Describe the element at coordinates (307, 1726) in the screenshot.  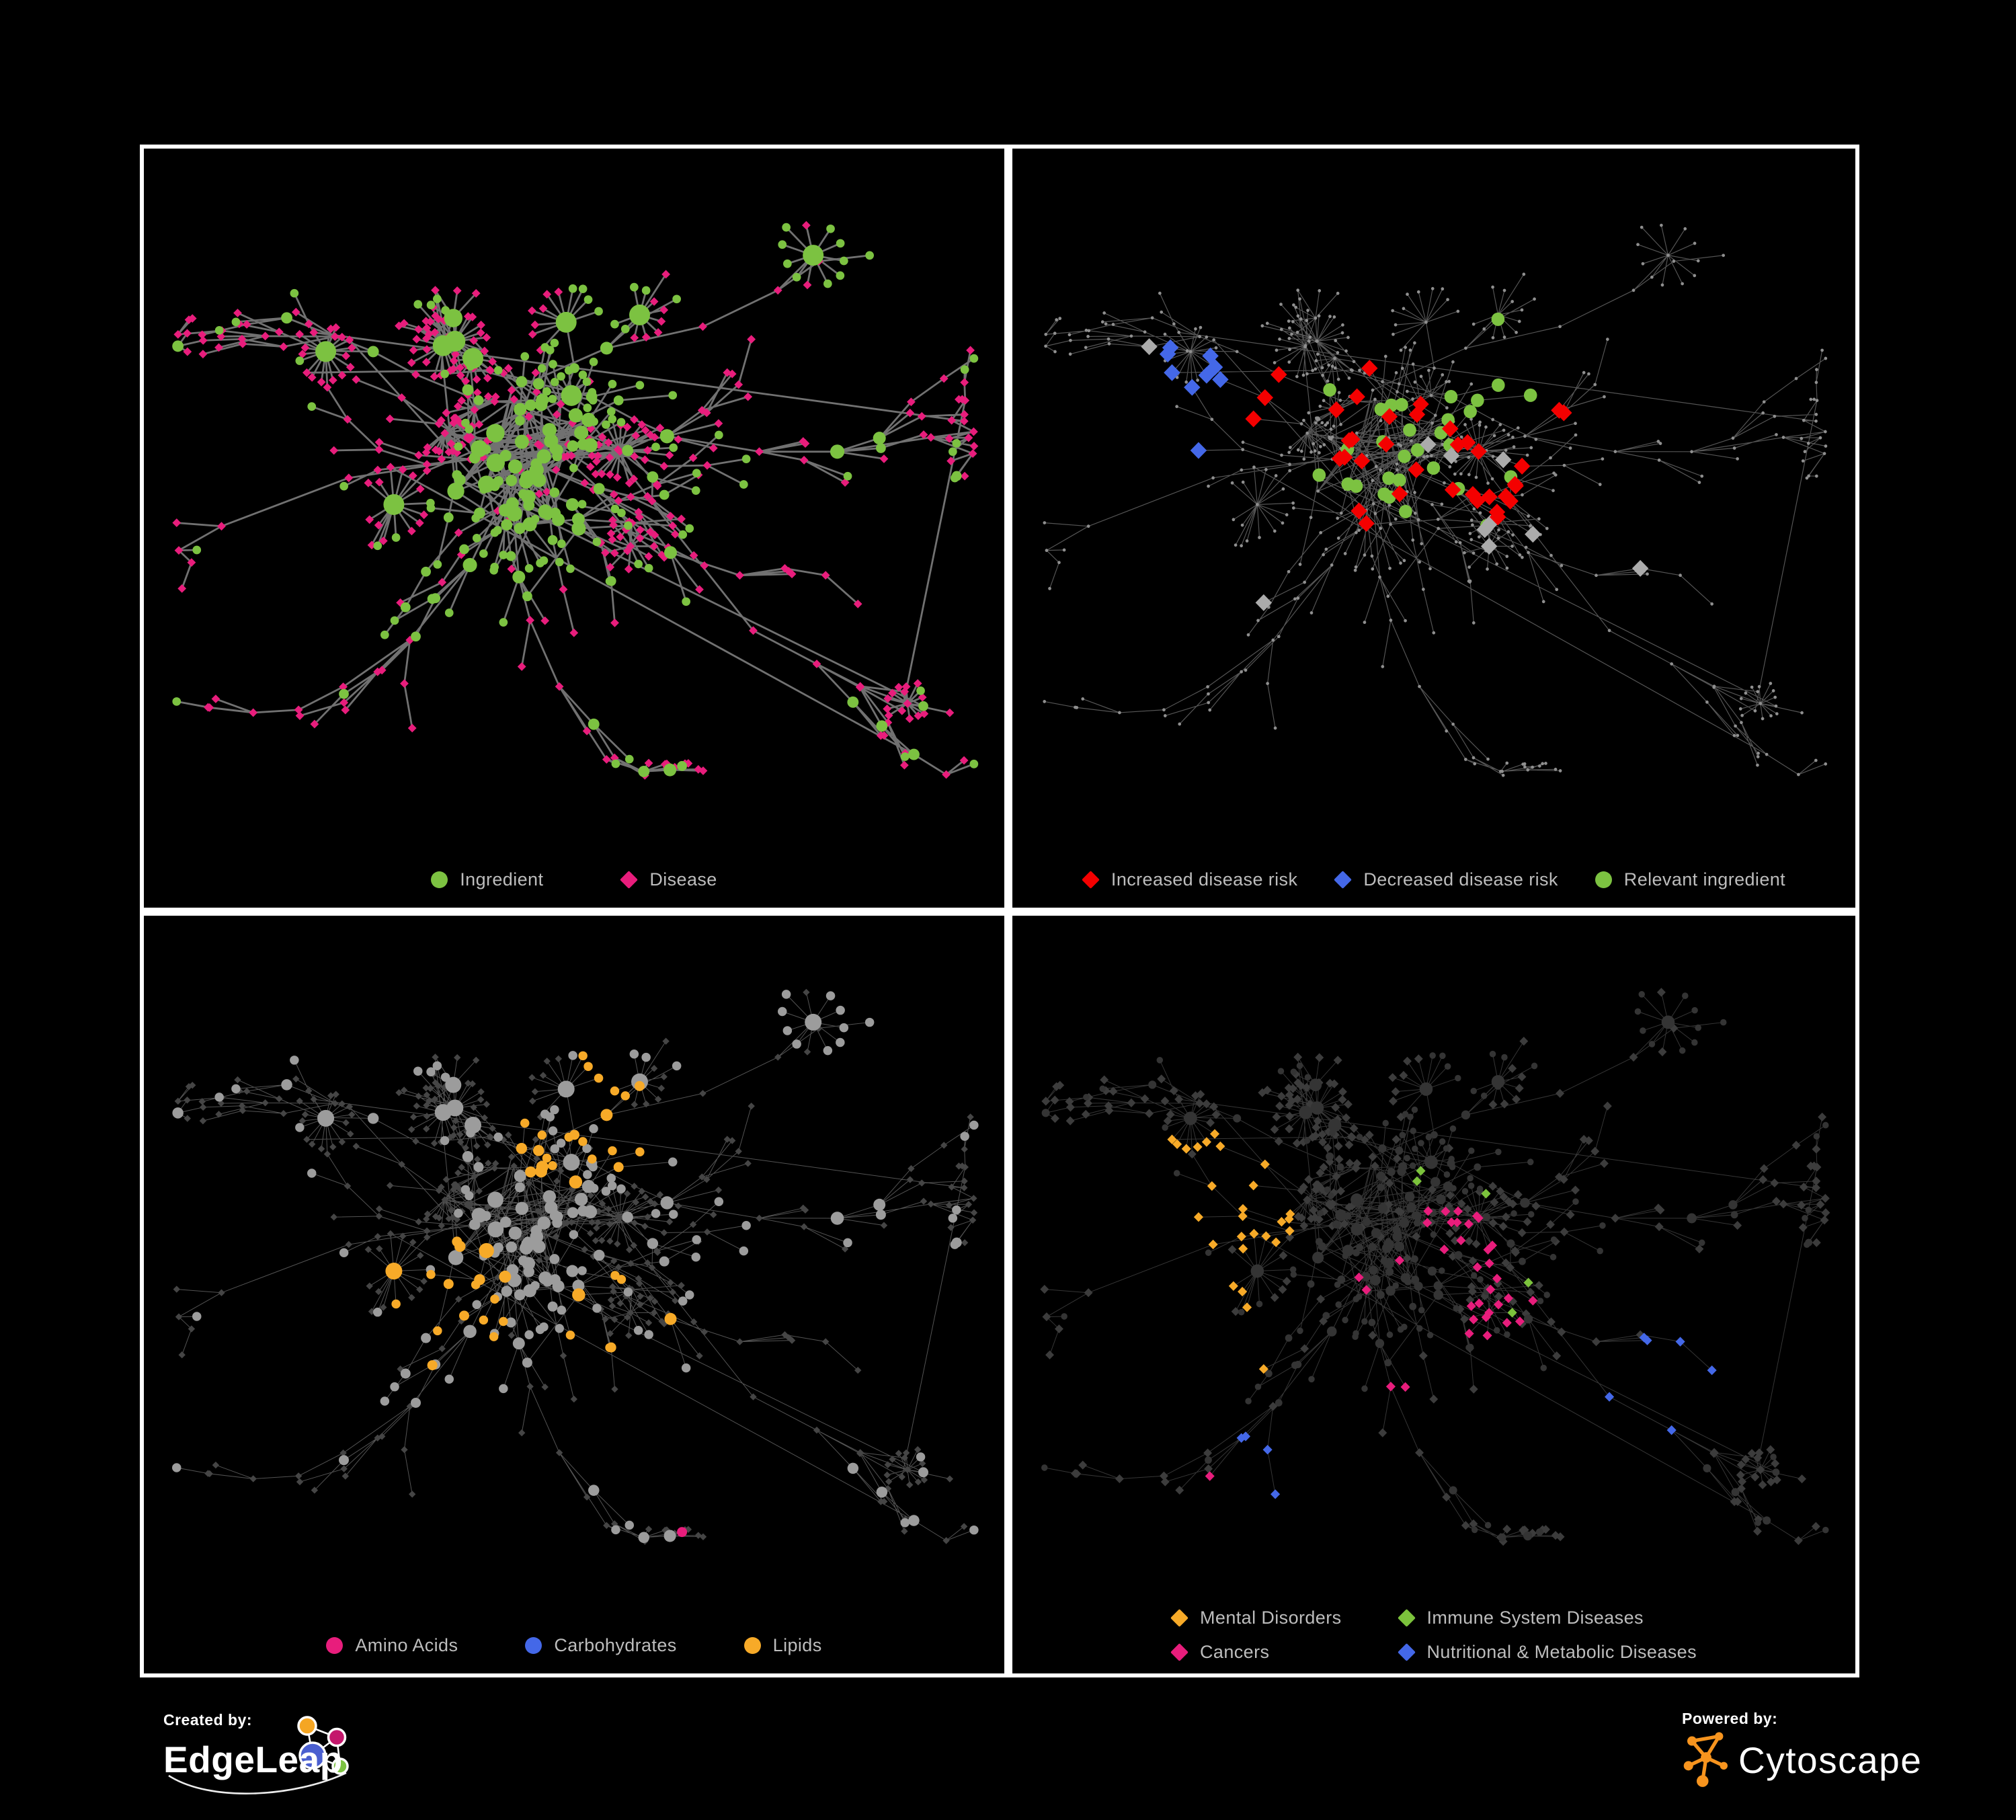
I see `edgeleap-node-orange` at that location.